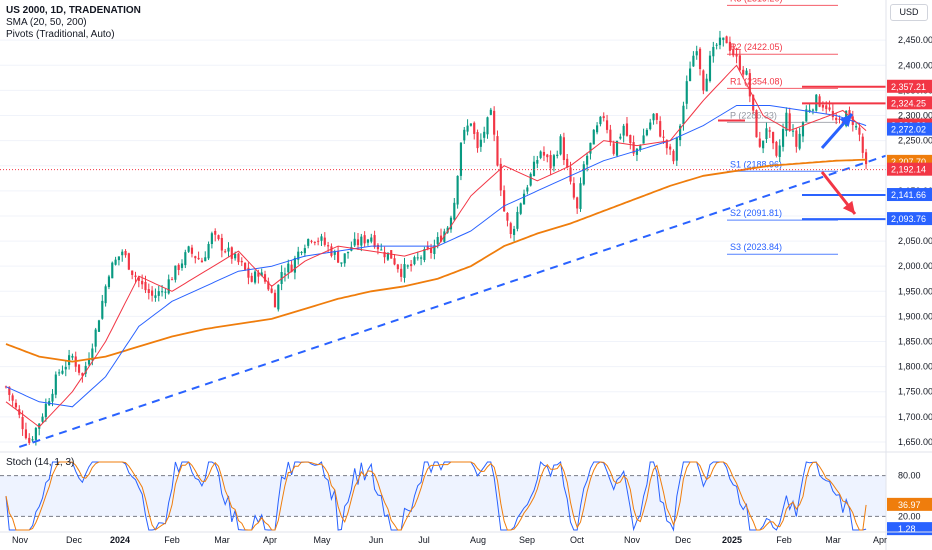 The image size is (932, 550). Describe the element at coordinates (683, 540) in the screenshot. I see `month-label: Dec` at that location.